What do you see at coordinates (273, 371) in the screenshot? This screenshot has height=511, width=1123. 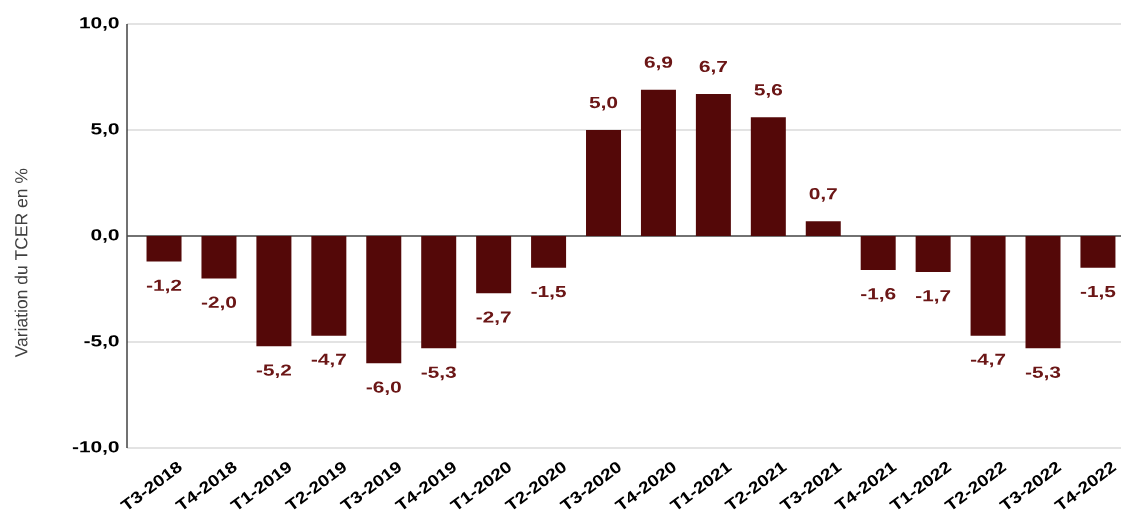 I see `data-label: -5,2` at bounding box center [273, 371].